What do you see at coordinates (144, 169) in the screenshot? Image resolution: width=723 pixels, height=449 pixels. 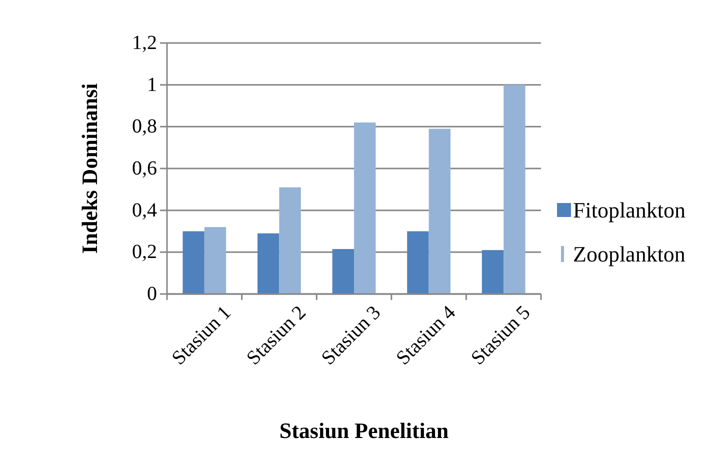 I see `y-tick-label: 0,6` at bounding box center [144, 169].